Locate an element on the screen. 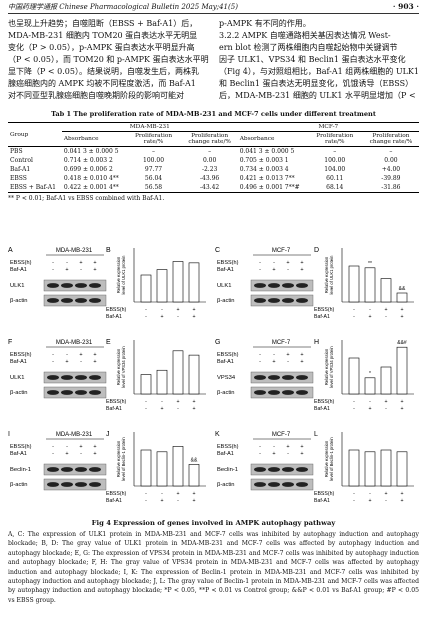 The height and width of the screenshot is (636, 427). significance-mark: && is located at coordinates (402, 289).